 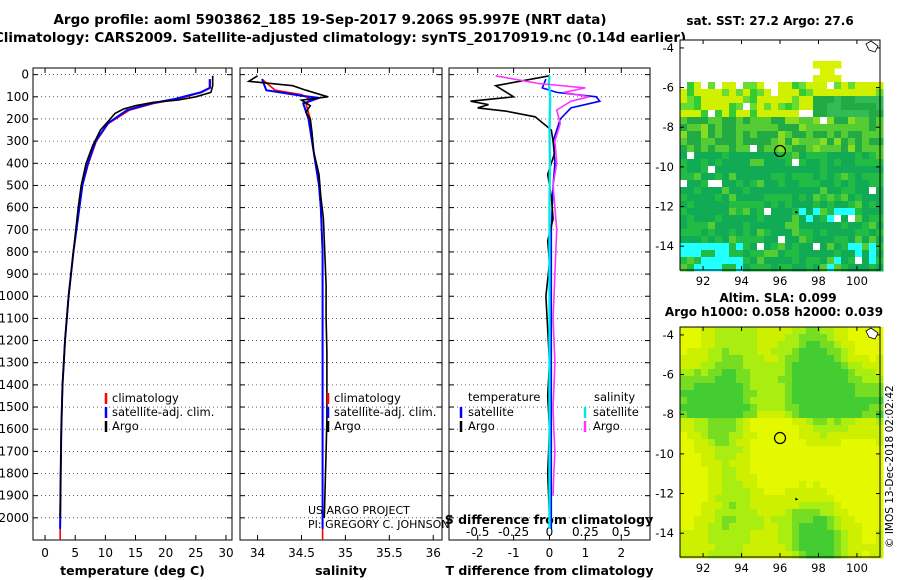 I want to click on imos-stamp: © IMOS 13-Dec-2018 02:02:42, so click(x=890, y=466).